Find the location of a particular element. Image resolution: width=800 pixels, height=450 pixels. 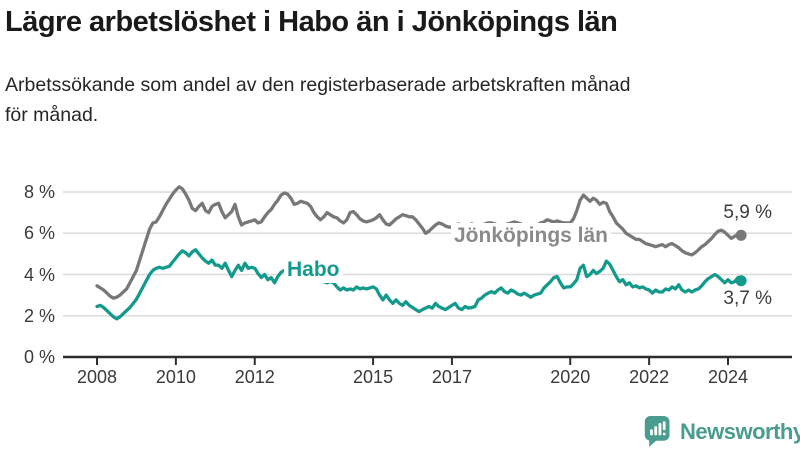

y-tick-label: 2 % is located at coordinates (39, 315).